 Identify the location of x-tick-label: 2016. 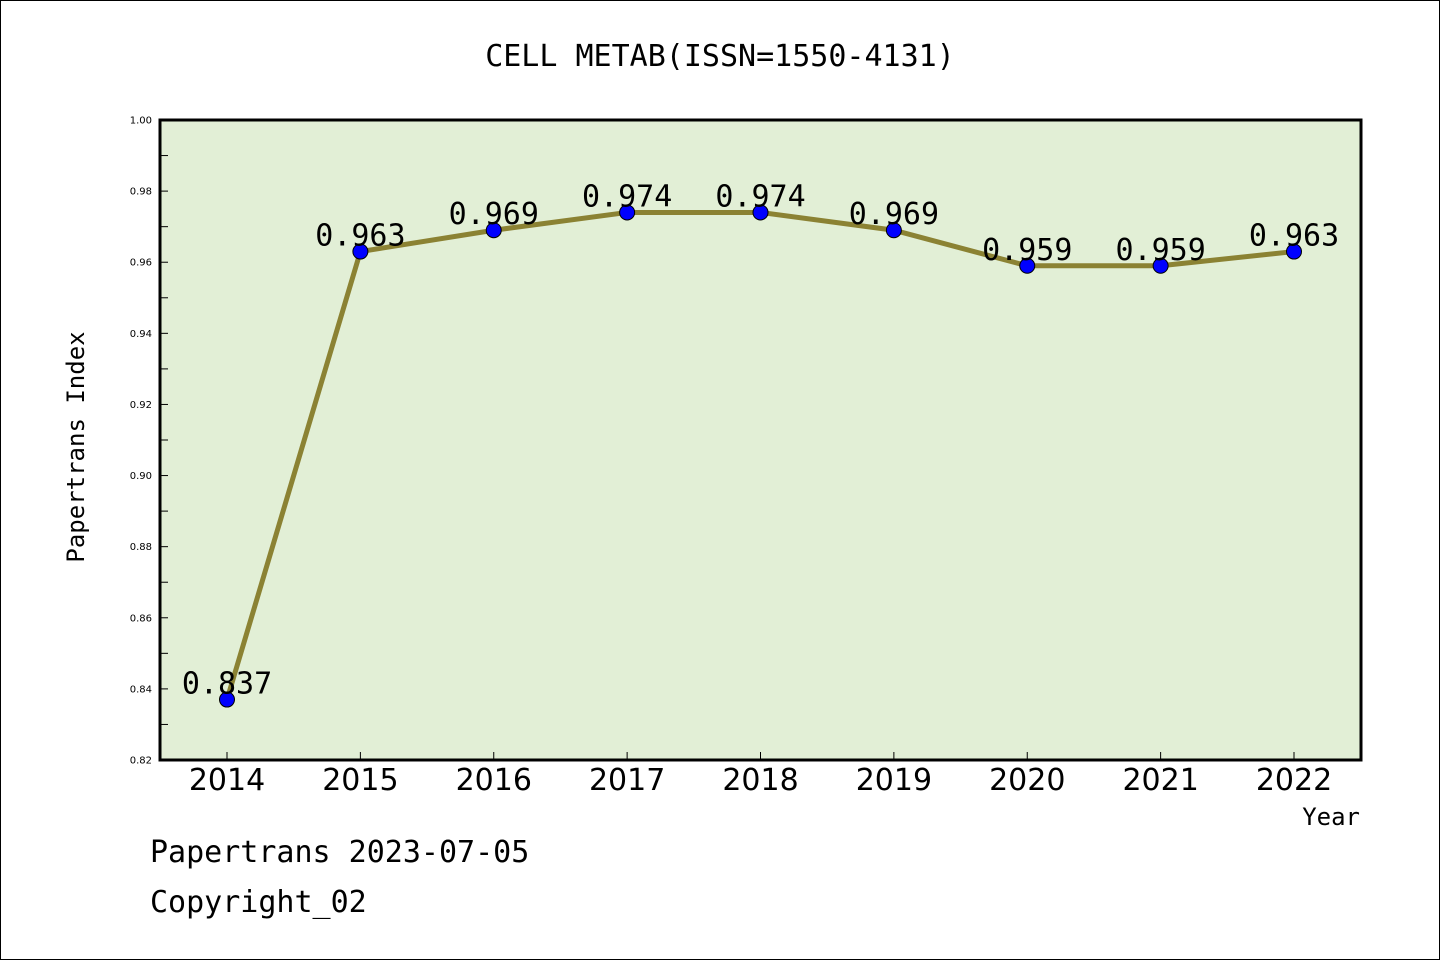
(494, 780).